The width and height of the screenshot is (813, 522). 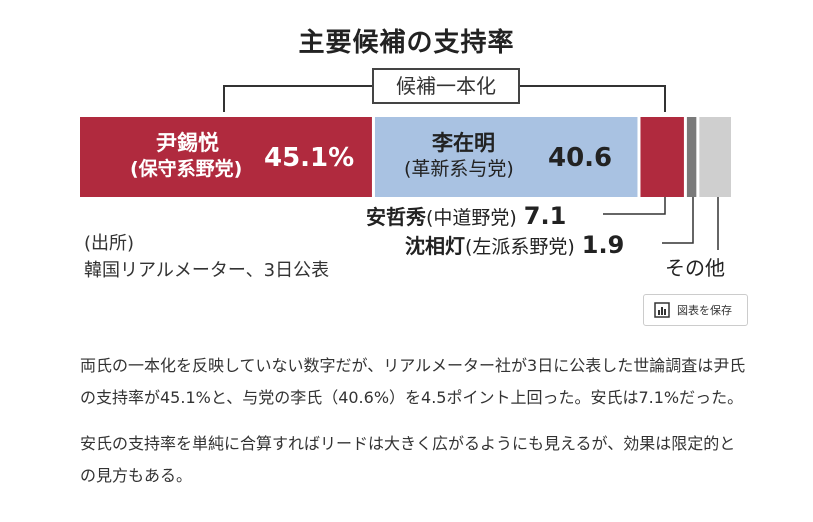 I want to click on series-name-lee: 李在明, so click(x=463, y=143).